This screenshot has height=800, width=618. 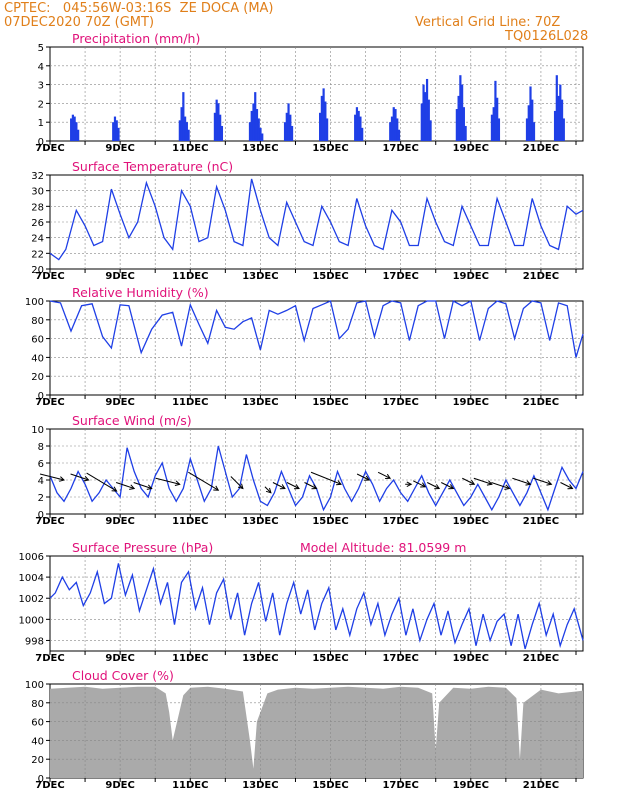 What do you see at coordinates (140, 292) in the screenshot?
I see `rh-title: Relative Humidity (%)` at bounding box center [140, 292].